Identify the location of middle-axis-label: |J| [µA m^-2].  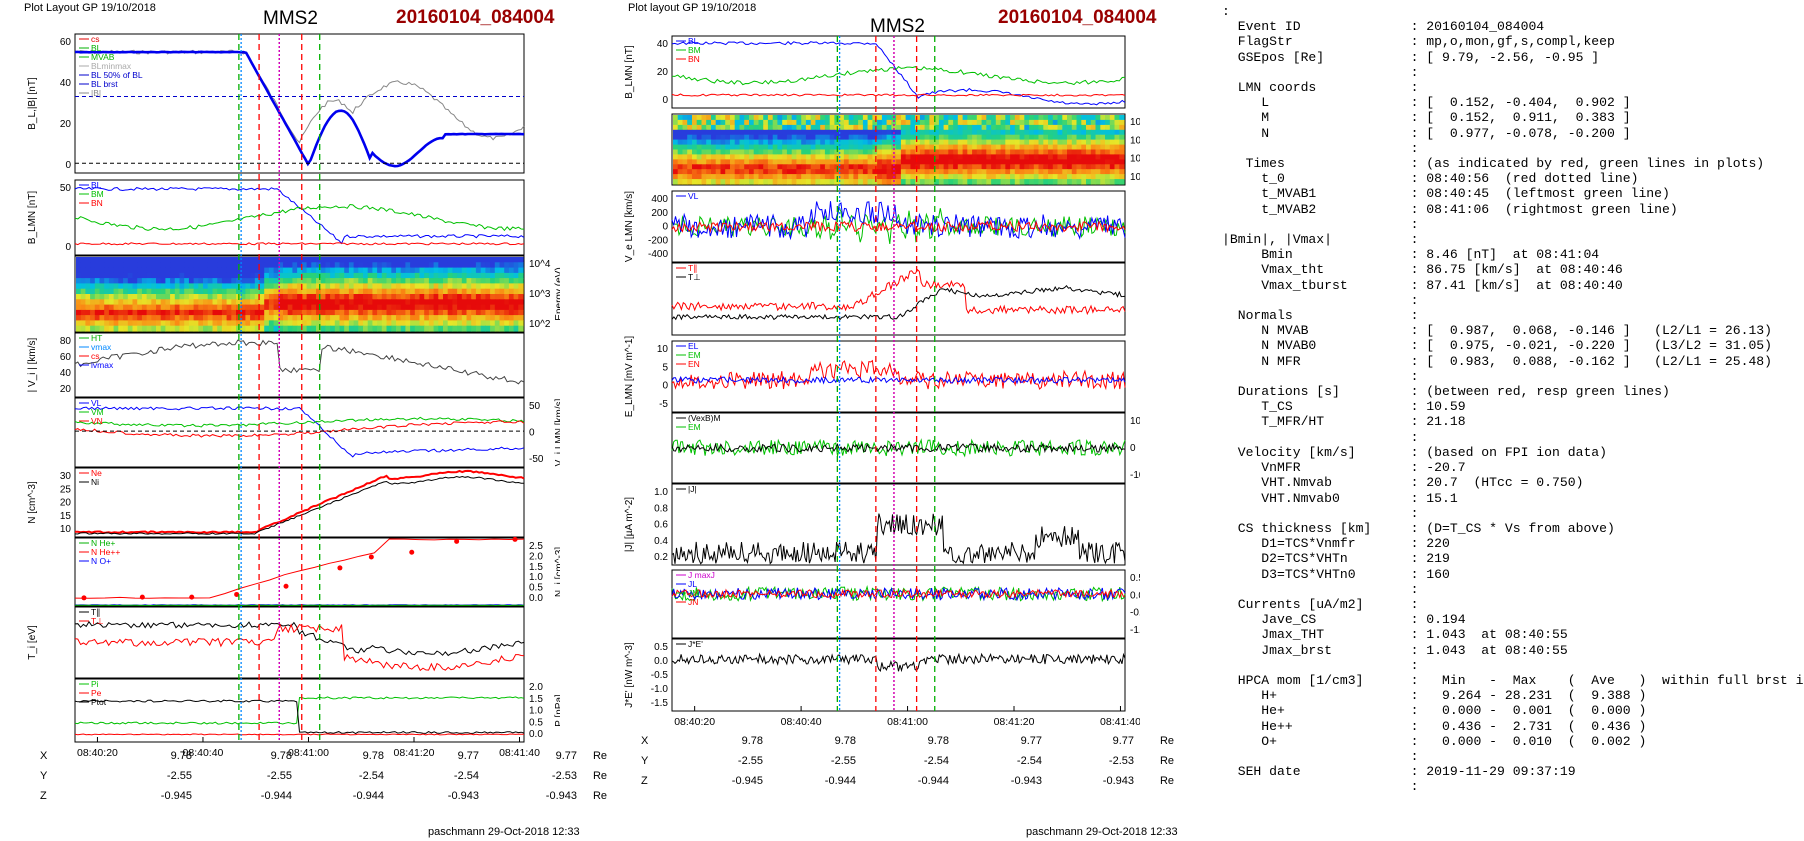
(629, 524).